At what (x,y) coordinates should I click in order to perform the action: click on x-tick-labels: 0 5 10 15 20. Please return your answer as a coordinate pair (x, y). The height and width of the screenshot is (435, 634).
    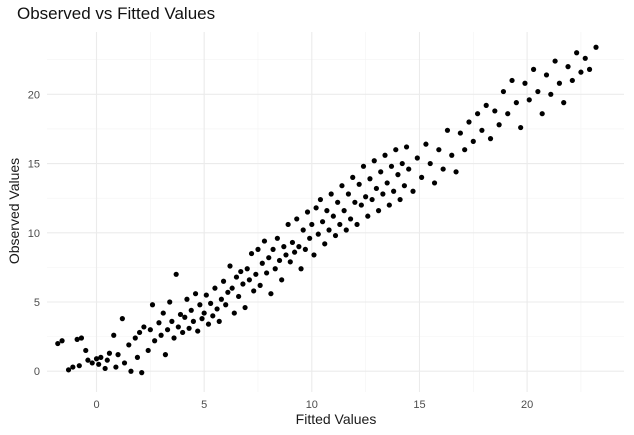
    Looking at the image, I should click on (313, 405).